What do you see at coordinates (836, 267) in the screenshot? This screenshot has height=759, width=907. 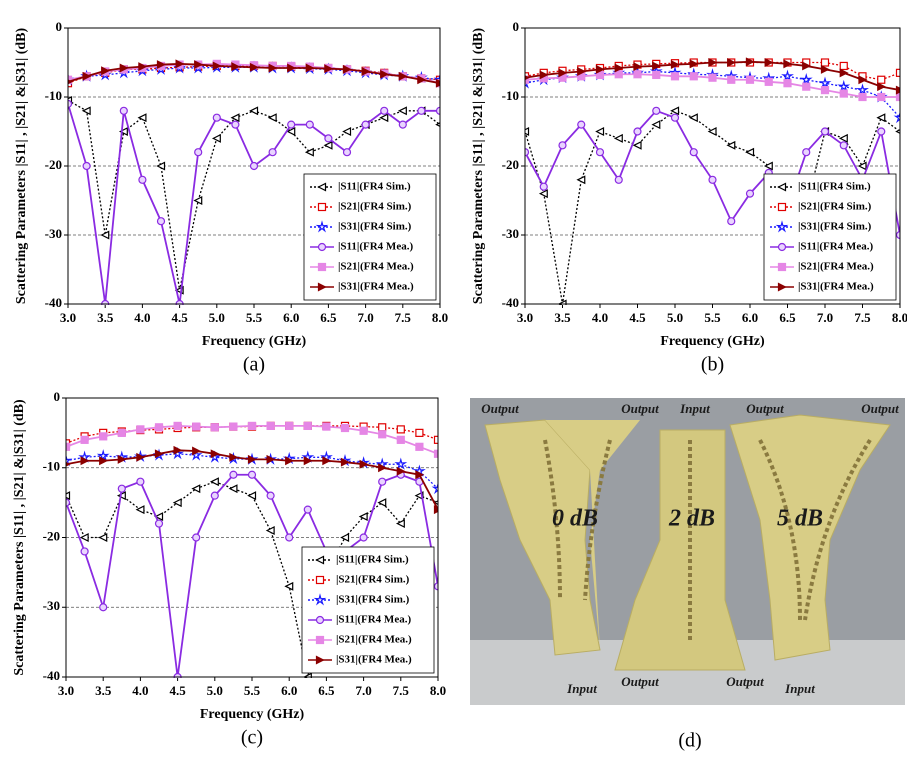 I see `legend-label: |S21|(FR4 Mea.)` at bounding box center [836, 267].